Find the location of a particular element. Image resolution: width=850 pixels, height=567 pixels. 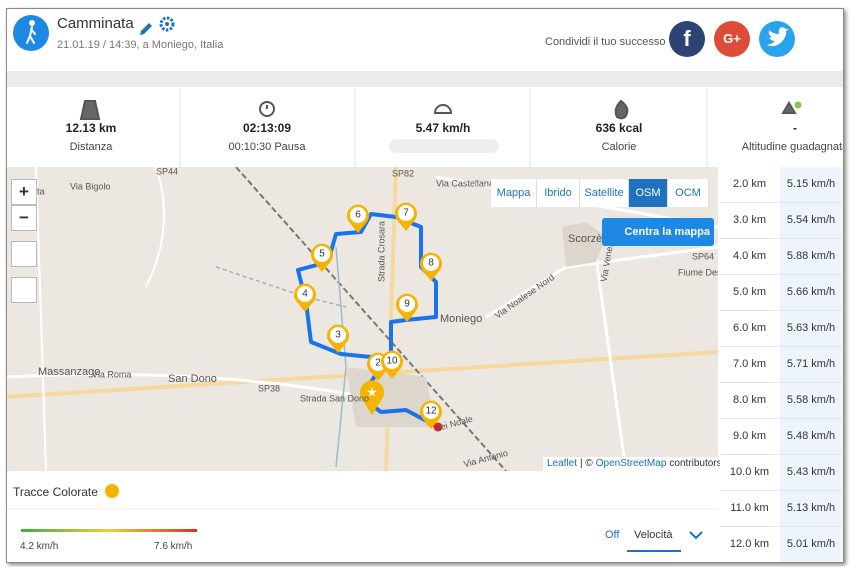

route-marker: 4 is located at coordinates (305, 297).